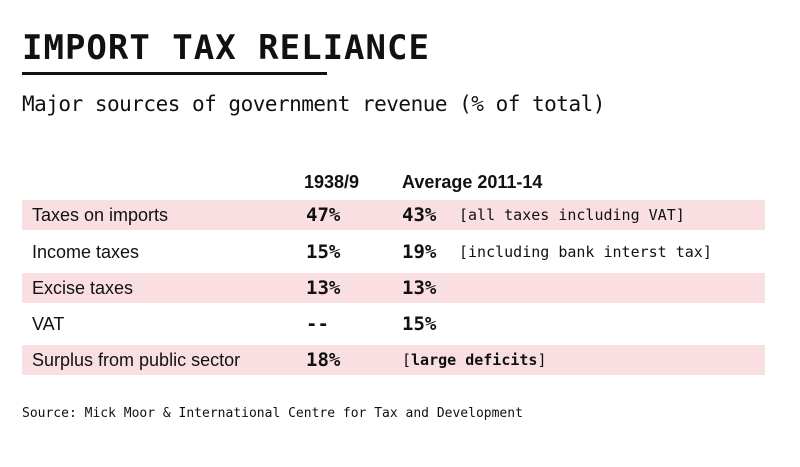 The width and height of the screenshot is (800, 467). Describe the element at coordinates (323, 288) in the screenshot. I see `value-1938: 13%` at that location.